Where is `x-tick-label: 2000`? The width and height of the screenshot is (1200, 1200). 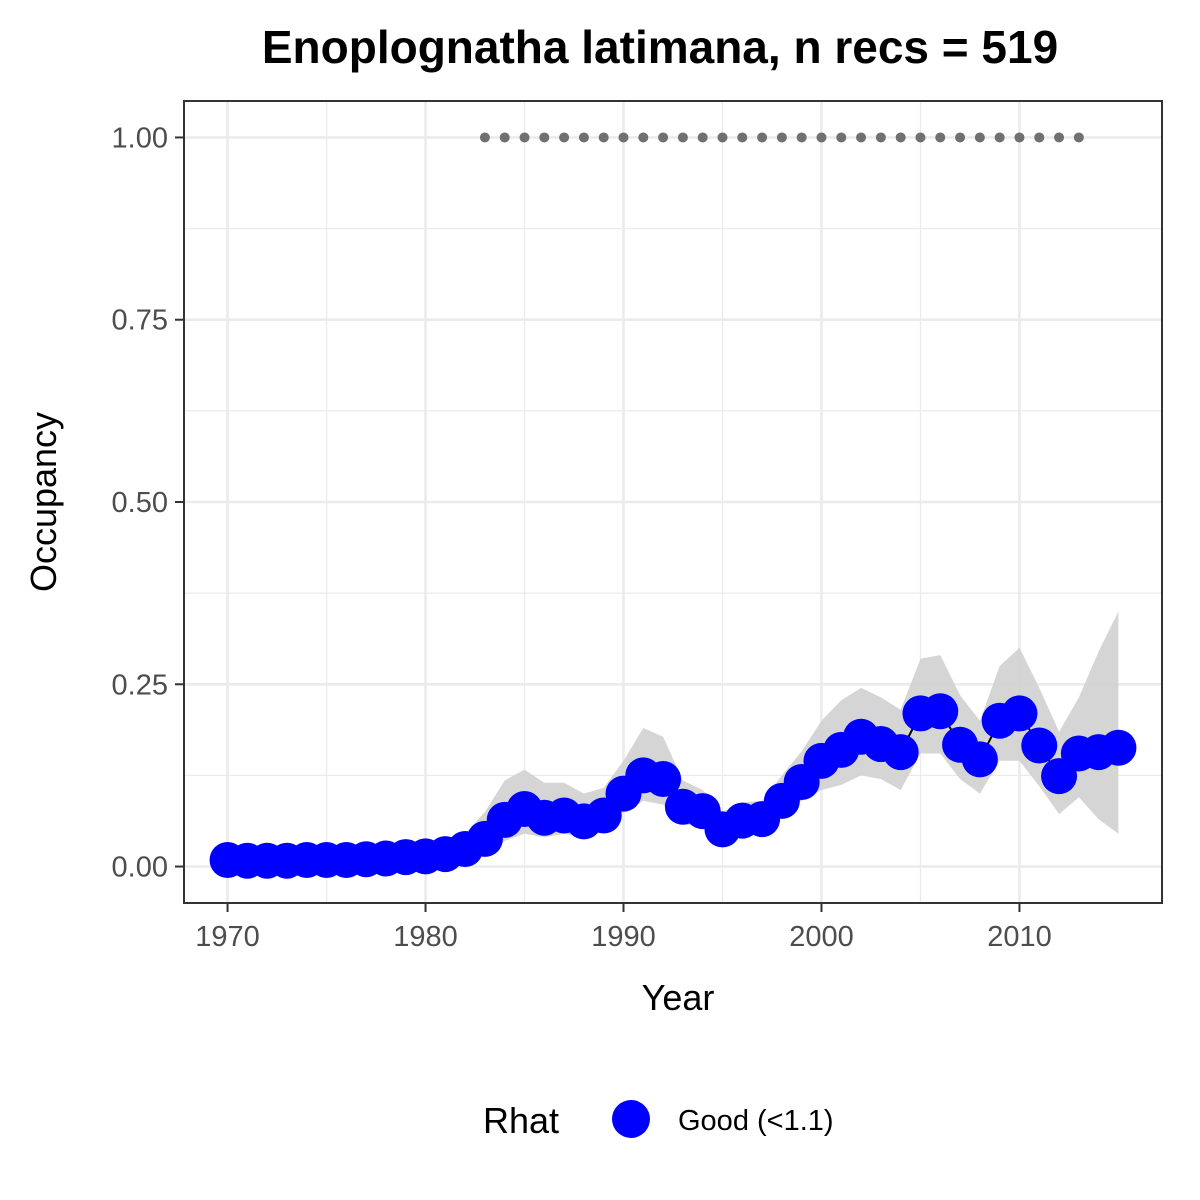 x-tick-label: 2000 is located at coordinates (821, 937).